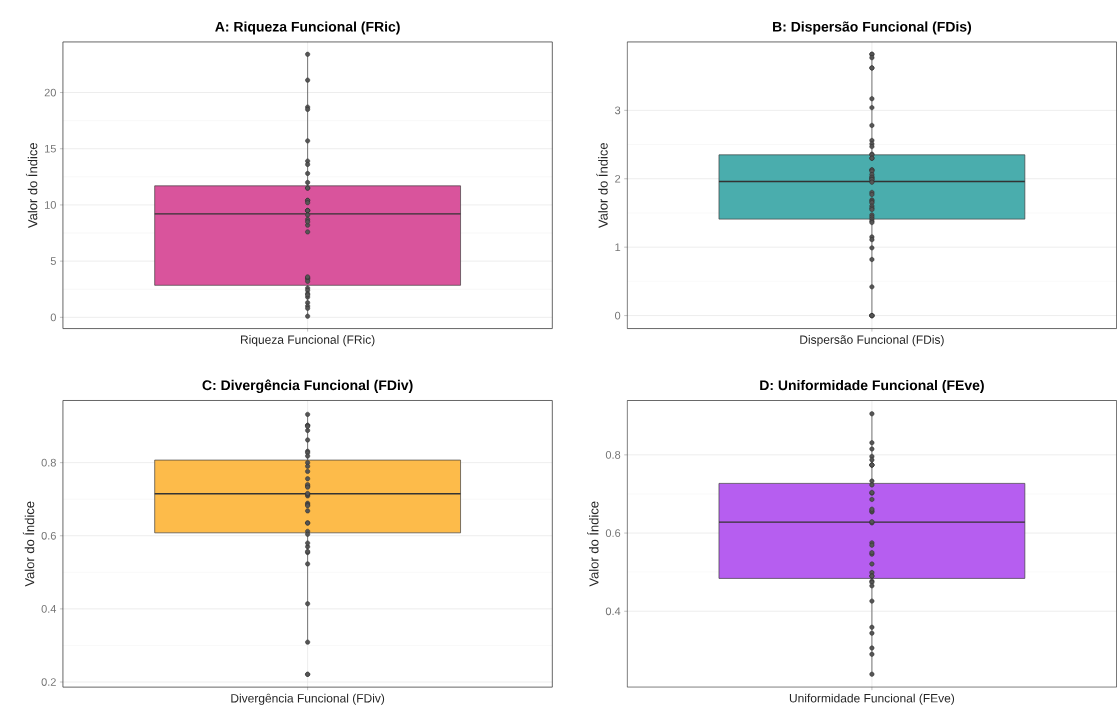 This screenshot has width=1117, height=714. I want to click on chart-title: B: Dispersão Funcional (FDis), so click(872, 28).